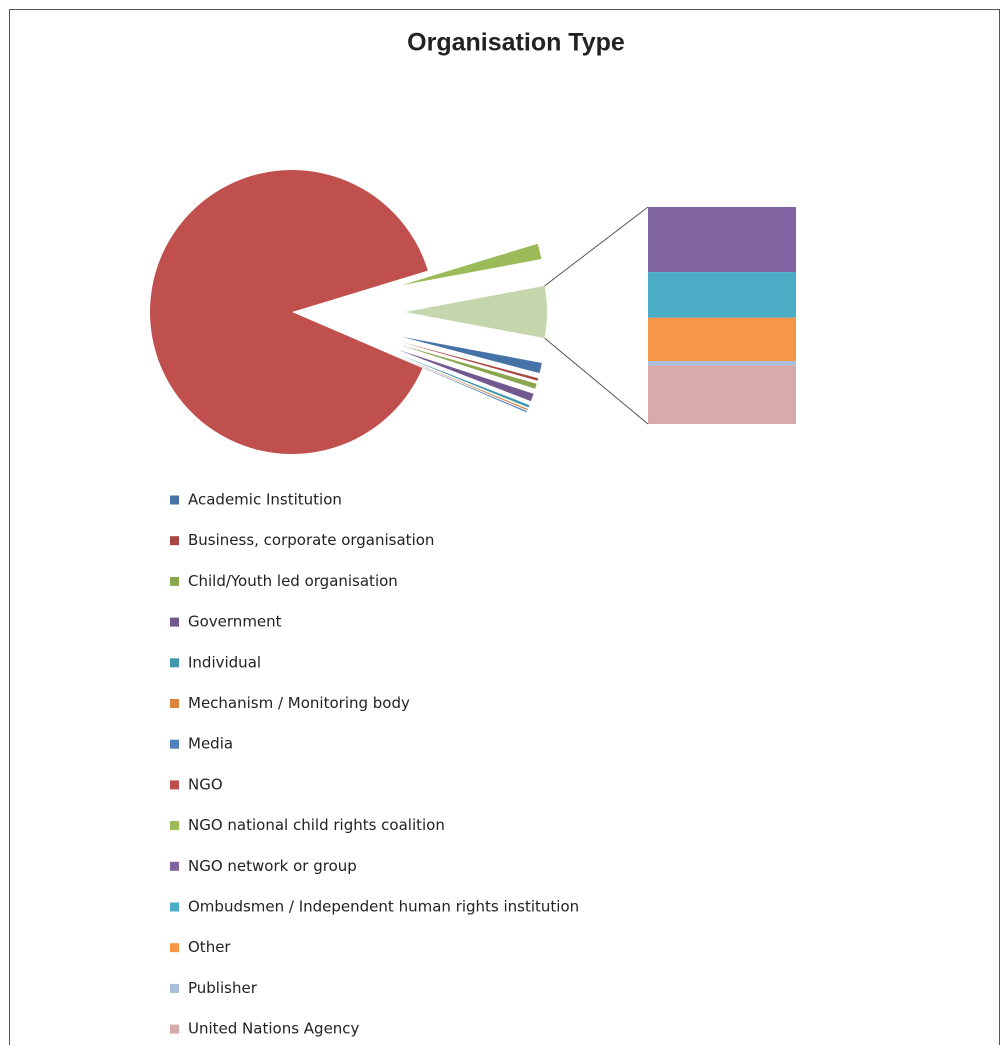 The height and width of the screenshot is (1049, 1008). I want to click on legend-label: Individual, so click(224, 662).